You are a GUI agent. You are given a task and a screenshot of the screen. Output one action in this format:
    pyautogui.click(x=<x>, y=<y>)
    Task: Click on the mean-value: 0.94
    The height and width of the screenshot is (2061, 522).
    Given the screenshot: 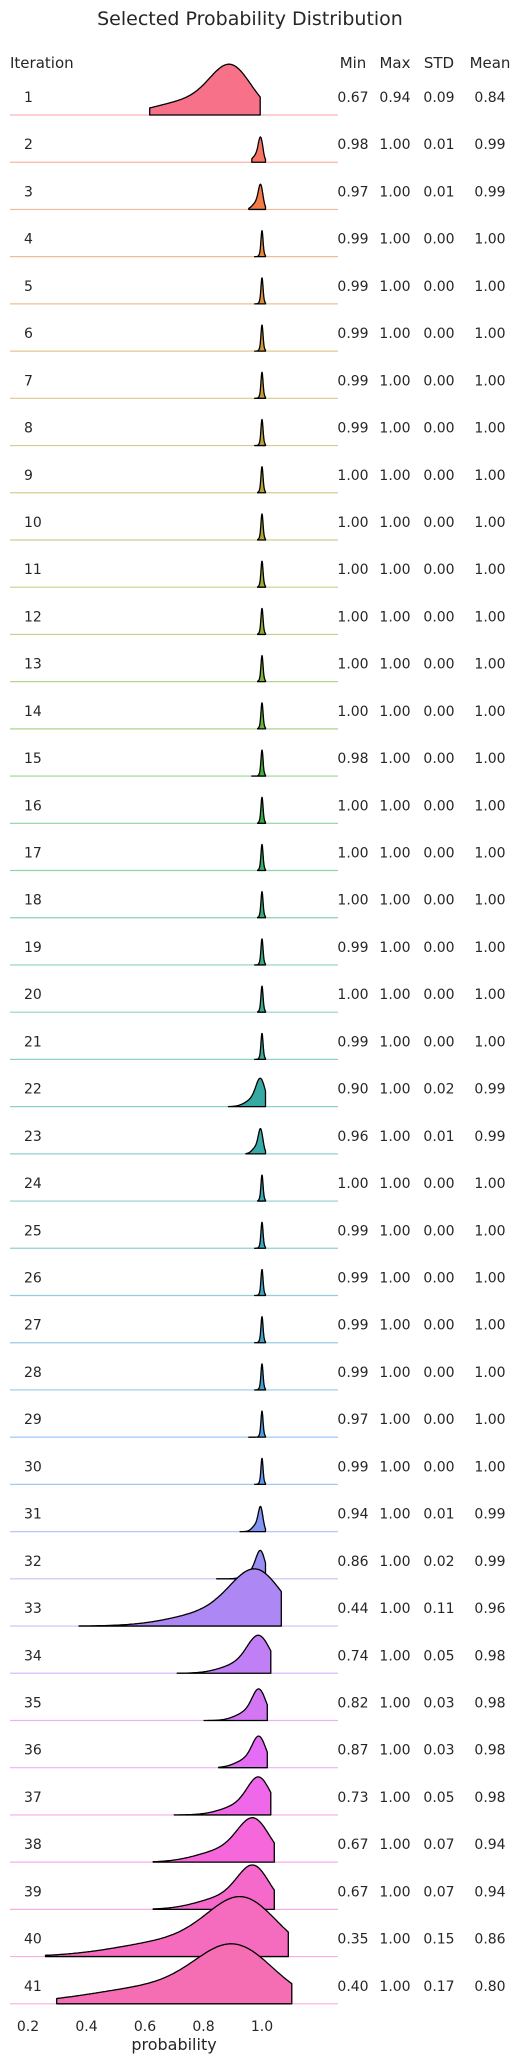 What is the action you would take?
    pyautogui.click(x=489, y=1892)
    